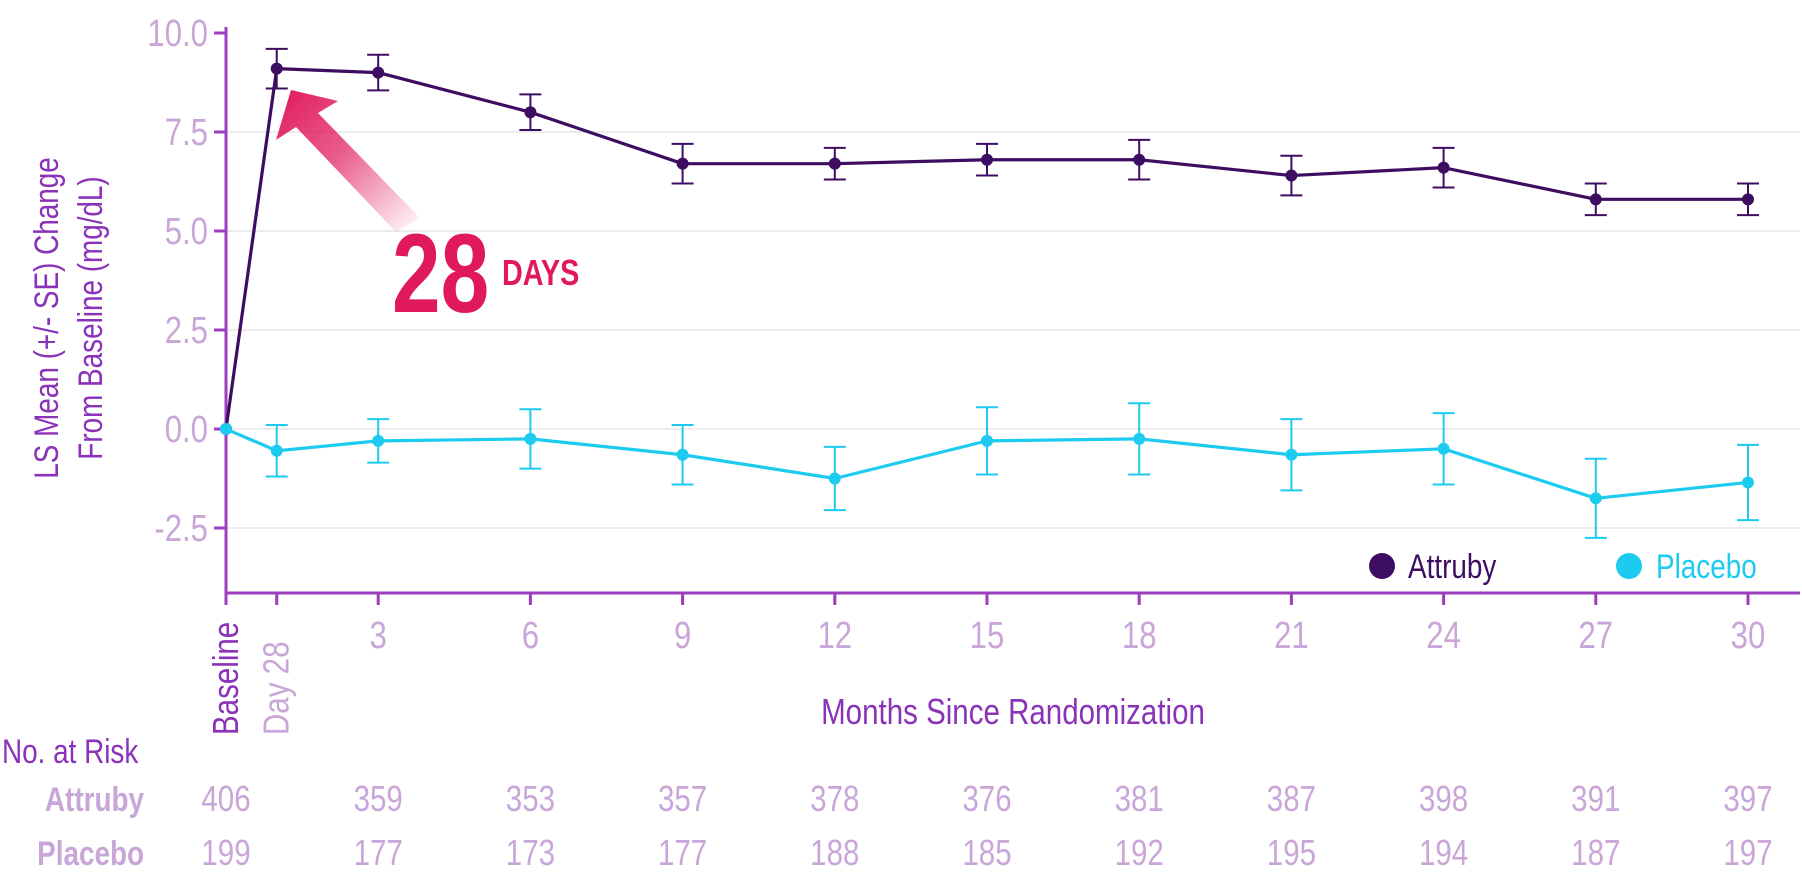 The width and height of the screenshot is (1802, 874). I want to click on risk-value-attruby-2: 353, so click(530, 798).